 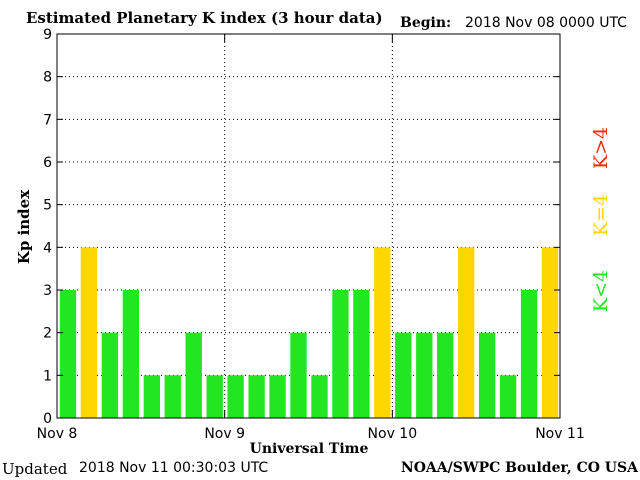 I want to click on begin-value: 2018 Nov 08 0000 UTC, so click(x=546, y=23).